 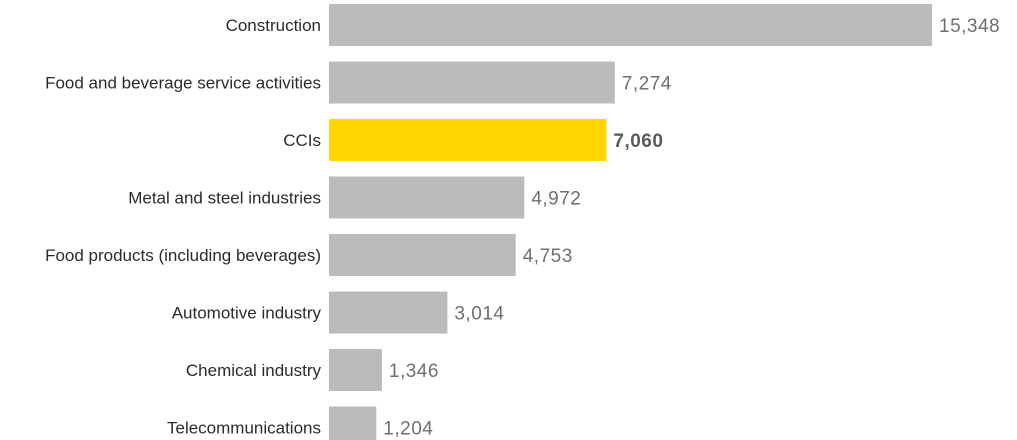 I want to click on value-label-chemical-industry: 1,346, so click(x=414, y=371).